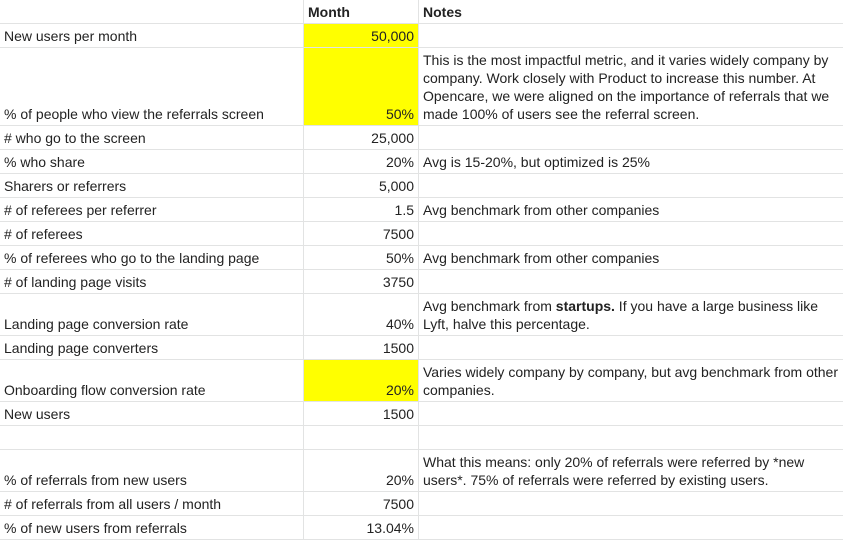 The width and height of the screenshot is (843, 540). I want to click on table-row: % of new users from referrals 13.04%, so click(421, 528).